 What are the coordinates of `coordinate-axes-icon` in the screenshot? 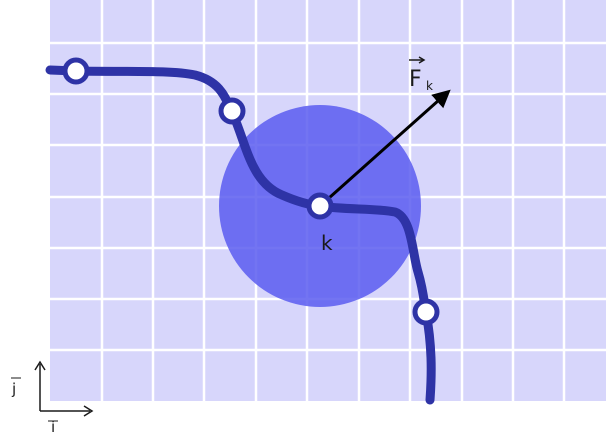 It's located at (64, 388).